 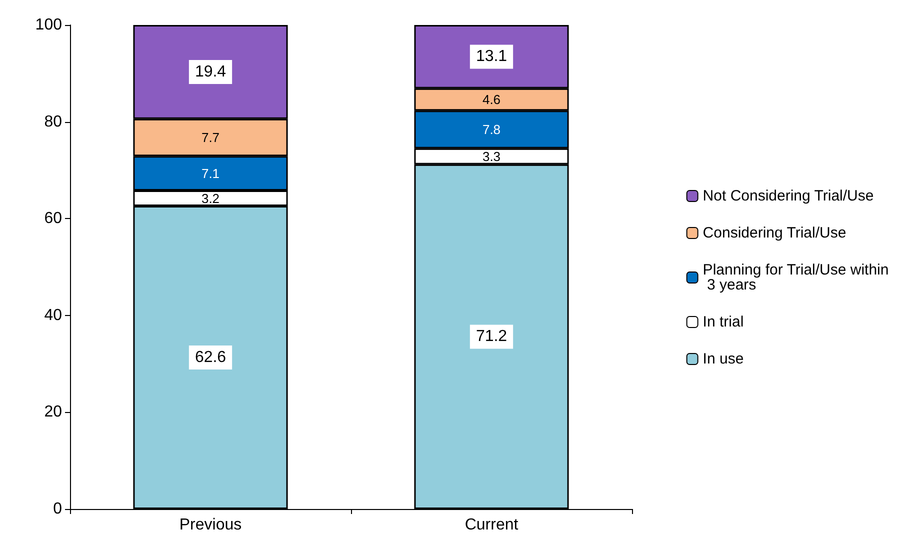 I want to click on y-tick-label: 100, so click(x=48, y=25).